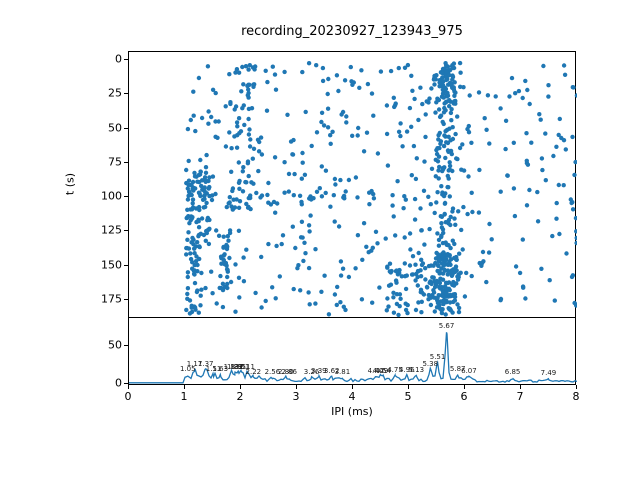 The height and width of the screenshot is (480, 640). What do you see at coordinates (111, 299) in the screenshot?
I see `top-y-tick-label: 175` at bounding box center [111, 299].